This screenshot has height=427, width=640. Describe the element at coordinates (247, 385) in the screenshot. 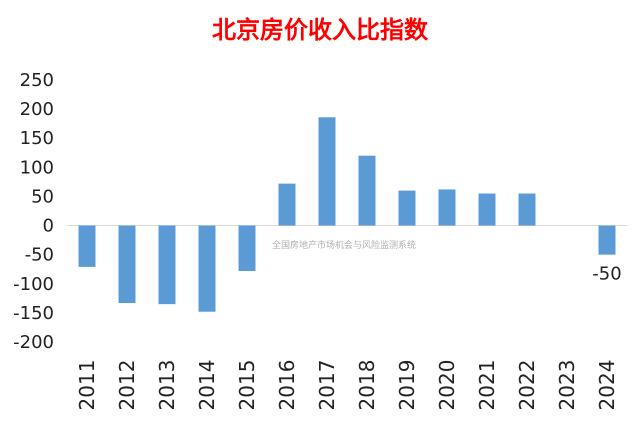

I see `x-tick-label: 2015` at that location.